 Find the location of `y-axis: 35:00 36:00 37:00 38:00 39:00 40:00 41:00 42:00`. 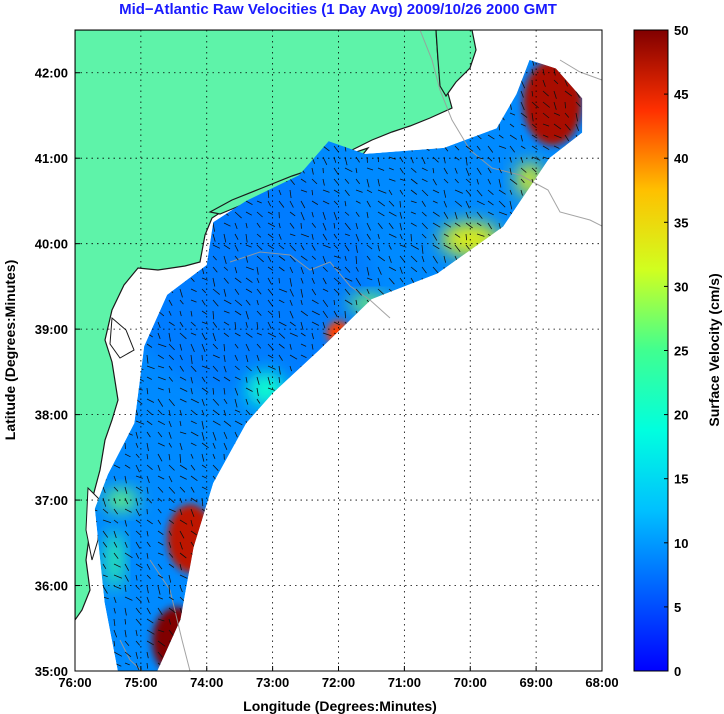

y-axis: 35:00 36:00 37:00 38:00 39:00 40:00 41:00 42:00 is located at coordinates (57, 372).